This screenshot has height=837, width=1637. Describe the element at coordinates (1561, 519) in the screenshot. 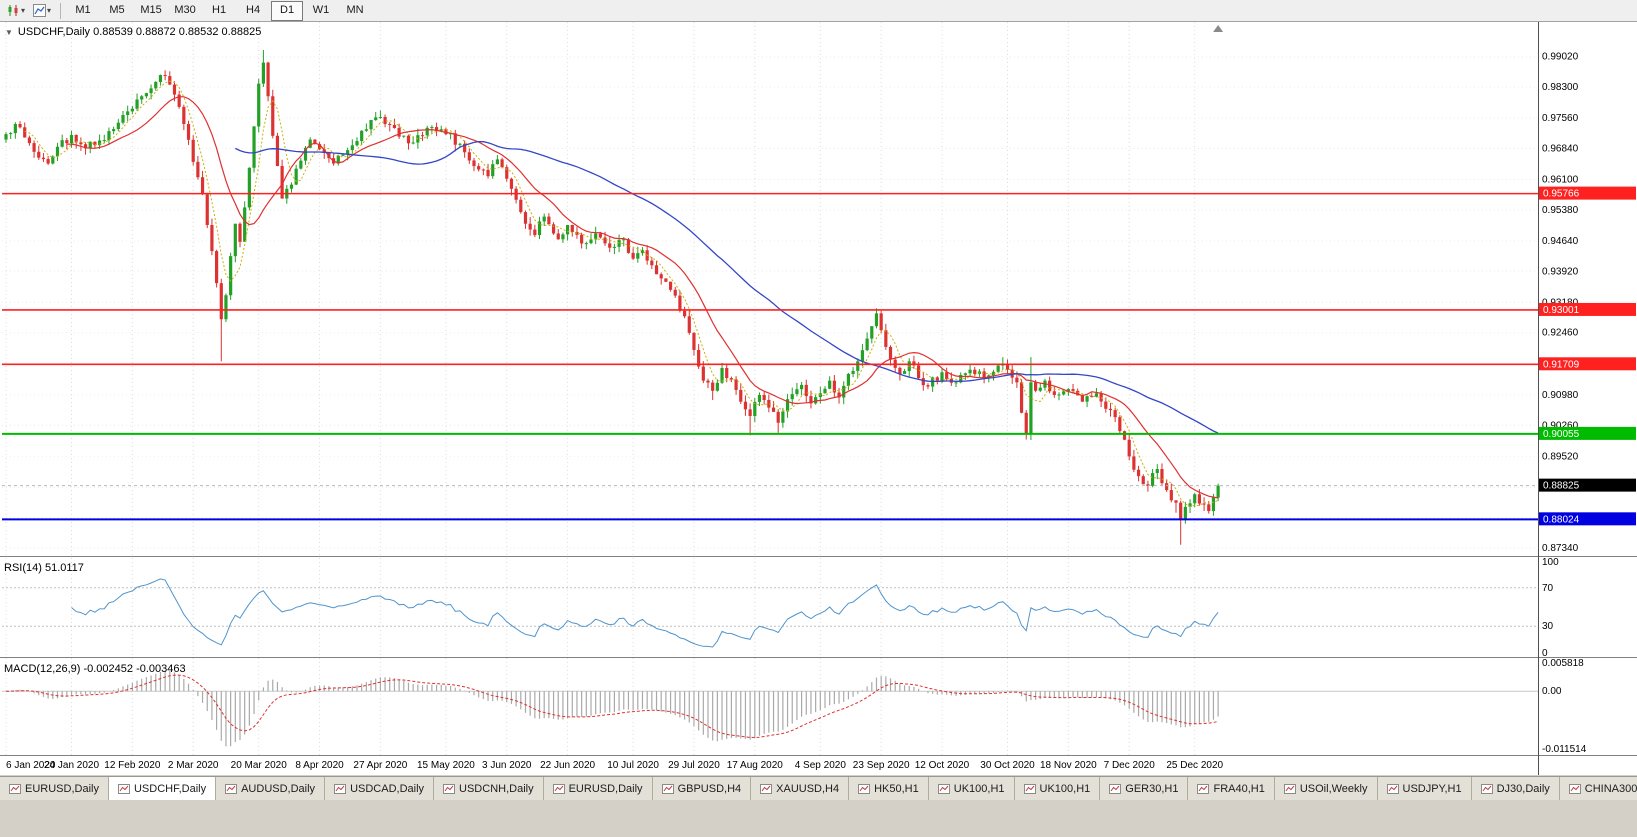

I see `hline-price-label: 0.88024` at that location.